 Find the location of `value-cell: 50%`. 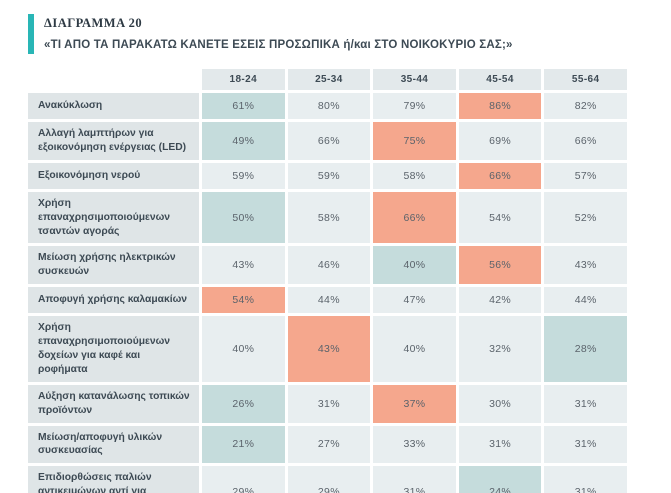

value-cell: 50% is located at coordinates (243, 217).